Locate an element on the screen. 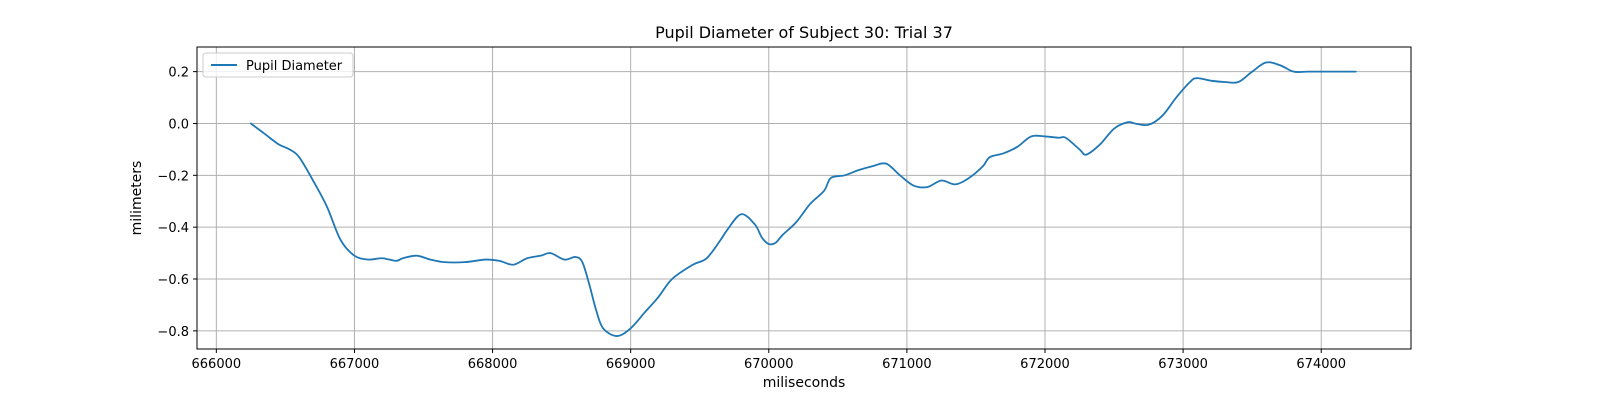 The width and height of the screenshot is (1600, 400). legend-box is located at coordinates (278, 65).